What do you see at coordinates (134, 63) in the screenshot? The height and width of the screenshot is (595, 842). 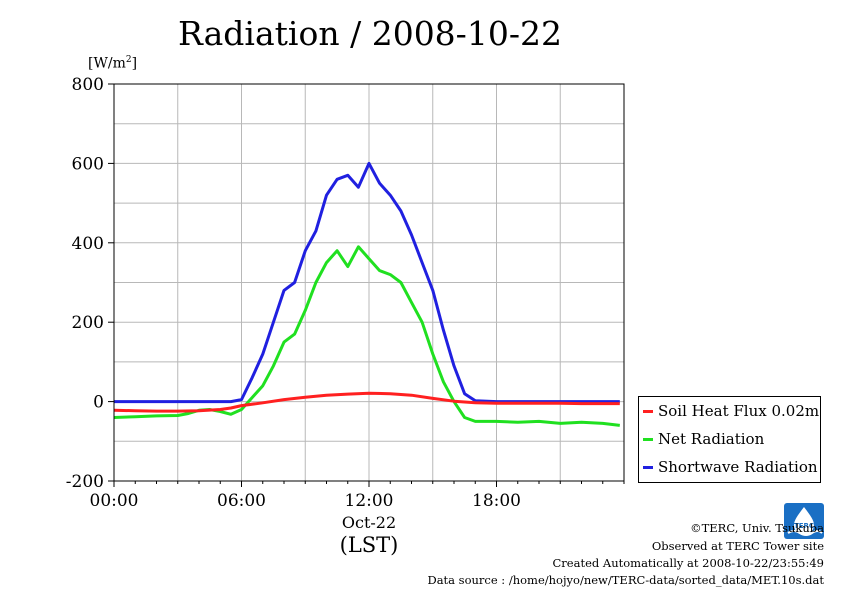 I see `y-axis-unit-end: ]` at bounding box center [134, 63].